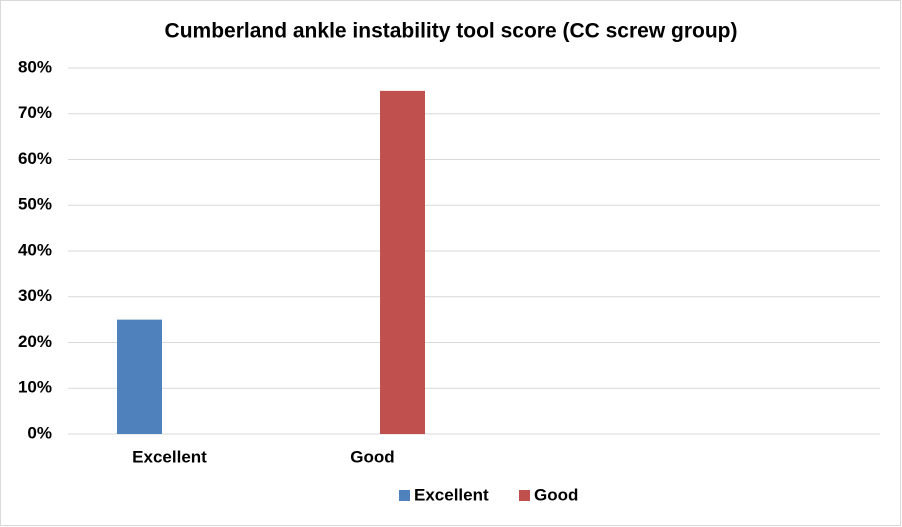 The width and height of the screenshot is (902, 527). What do you see at coordinates (169, 456) in the screenshot?
I see `x-tick-label: Excellent` at bounding box center [169, 456].